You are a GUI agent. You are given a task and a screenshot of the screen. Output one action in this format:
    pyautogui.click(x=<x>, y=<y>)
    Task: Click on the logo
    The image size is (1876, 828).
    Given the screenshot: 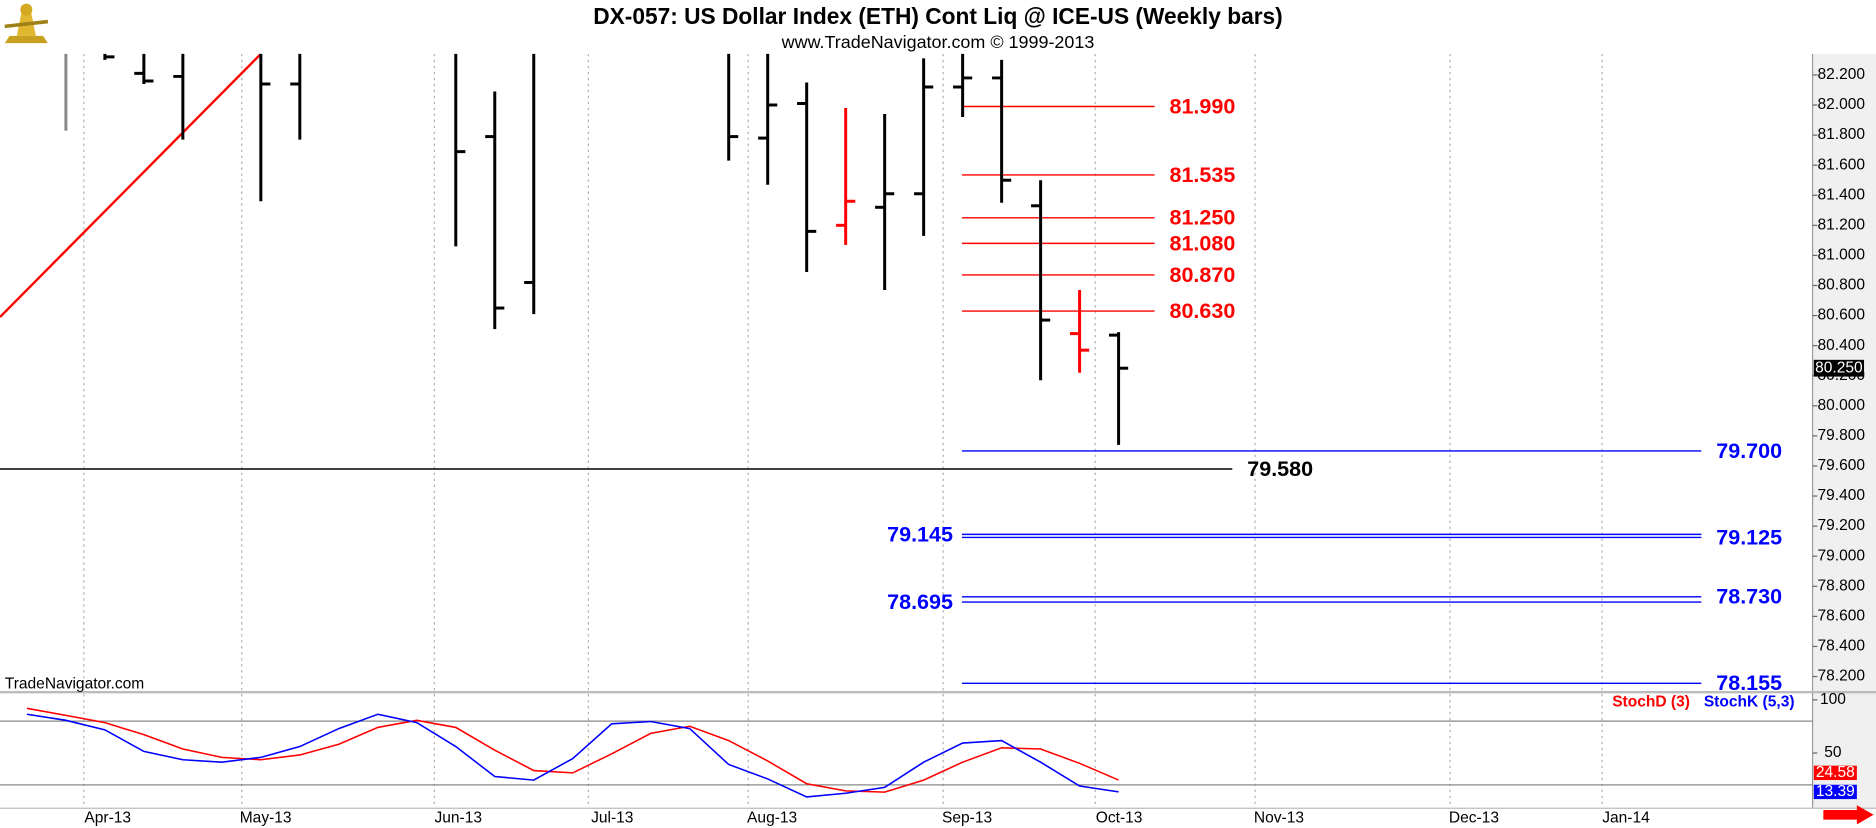 What is the action you would take?
    pyautogui.click(x=26, y=23)
    